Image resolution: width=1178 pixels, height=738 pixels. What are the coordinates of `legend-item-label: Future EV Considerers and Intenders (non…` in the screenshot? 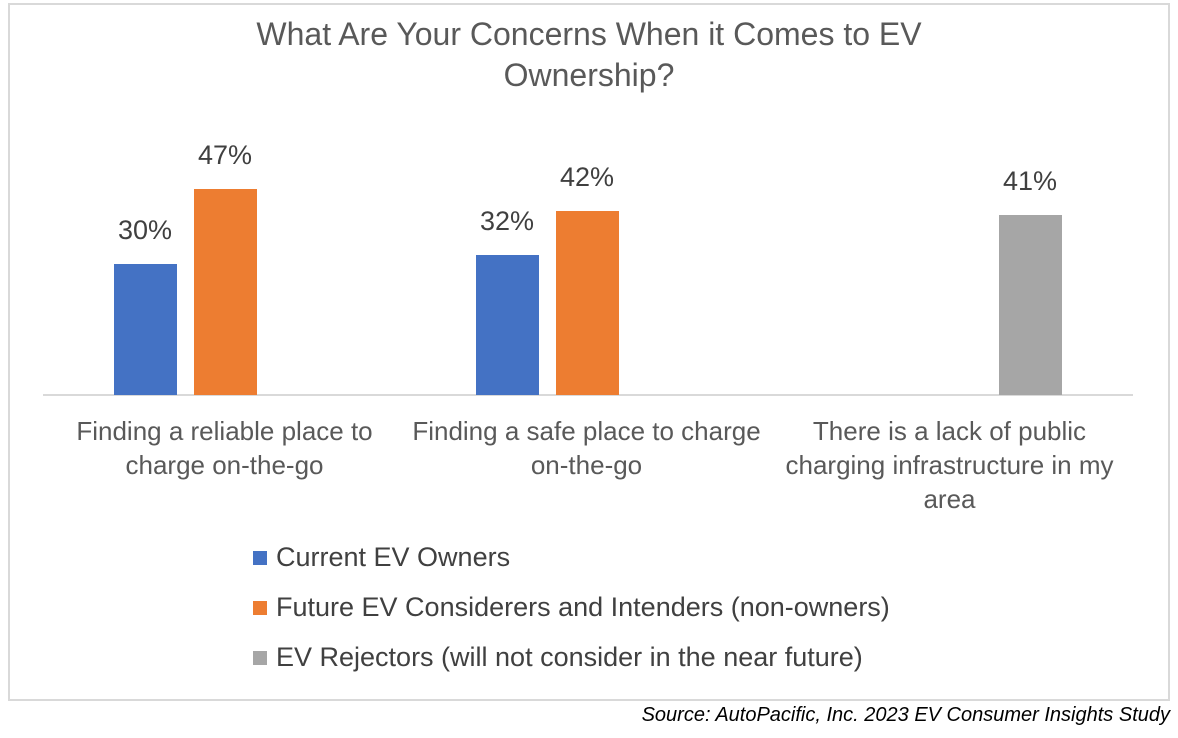 It's located at (583, 607).